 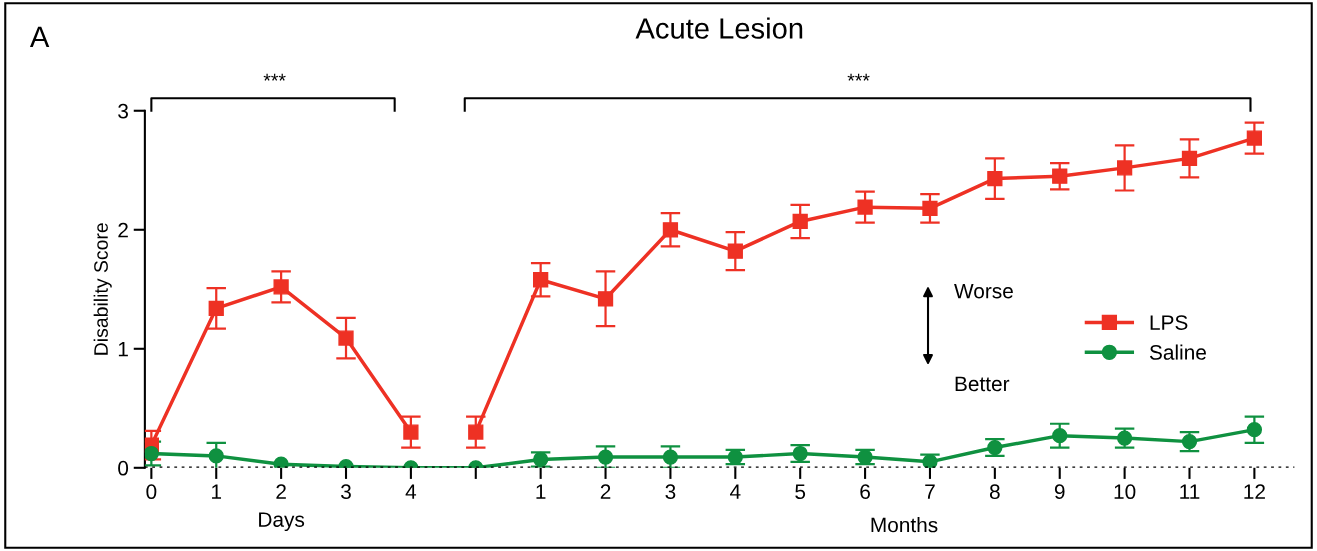 What do you see at coordinates (151, 492) in the screenshot?
I see `x-tick-label: 0` at bounding box center [151, 492].